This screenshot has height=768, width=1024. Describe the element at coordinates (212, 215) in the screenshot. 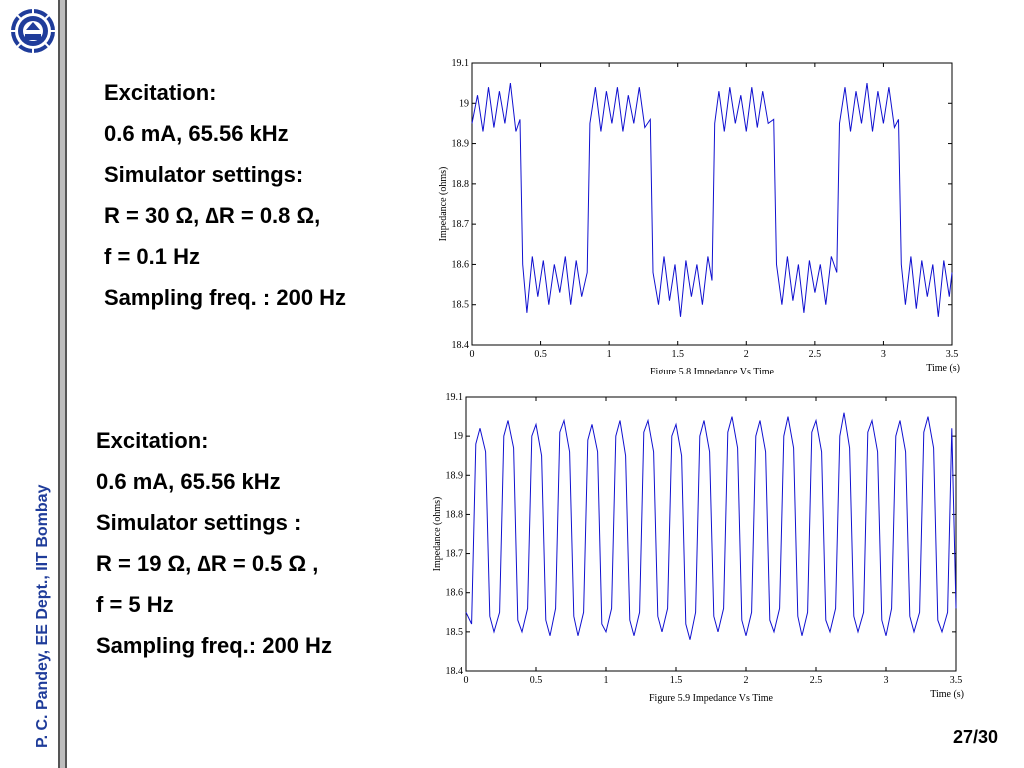

I see `text-line: R = 30 Ω, ∆R = 0.8 Ω,` at that location.